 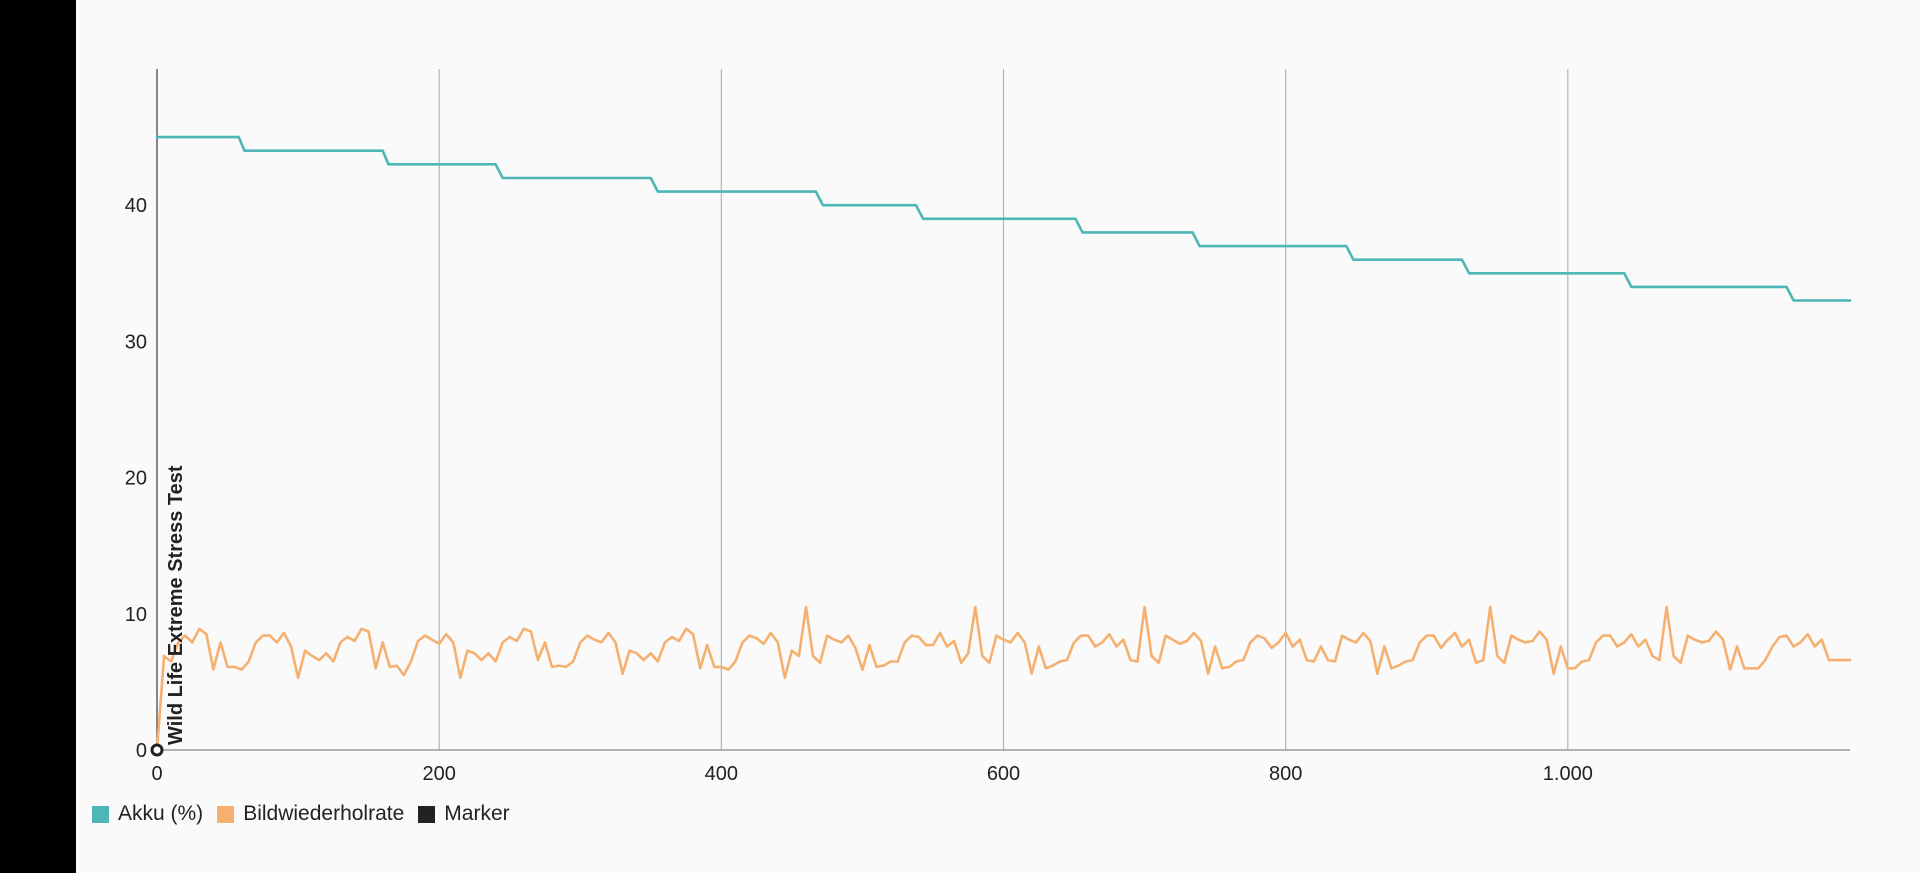 What do you see at coordinates (1003, 678) in the screenshot?
I see `series-line-bildwiederholrate` at bounding box center [1003, 678].